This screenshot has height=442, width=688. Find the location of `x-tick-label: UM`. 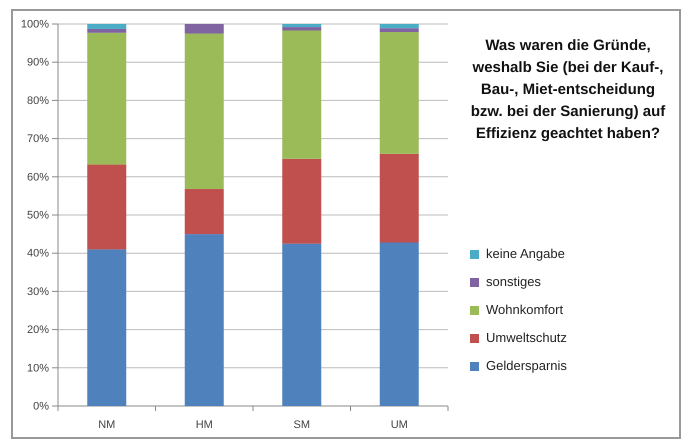

x-tick-label: UM is located at coordinates (399, 424).